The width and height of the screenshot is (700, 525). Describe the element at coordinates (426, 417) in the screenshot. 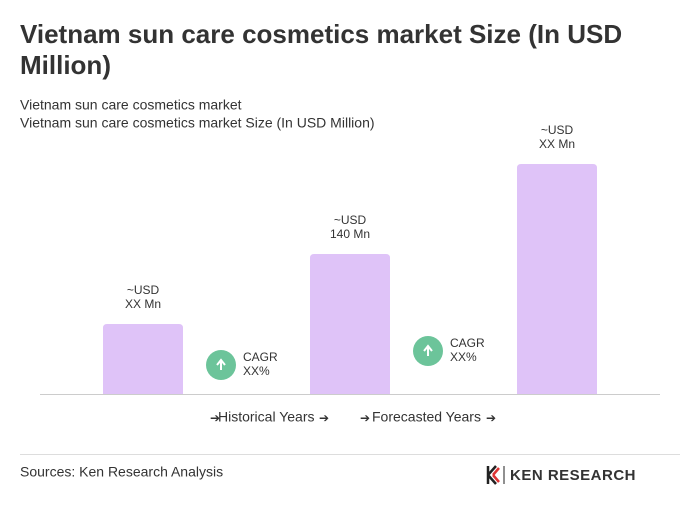

I see `period-label: Forecasted Years` at that location.